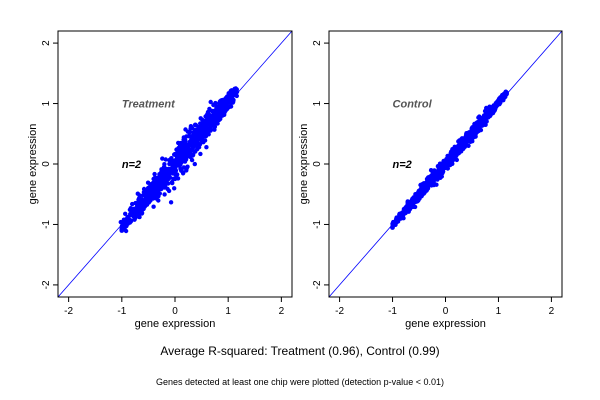  What do you see at coordinates (317, 103) in the screenshot?
I see `y-tick-label: 1` at bounding box center [317, 103].